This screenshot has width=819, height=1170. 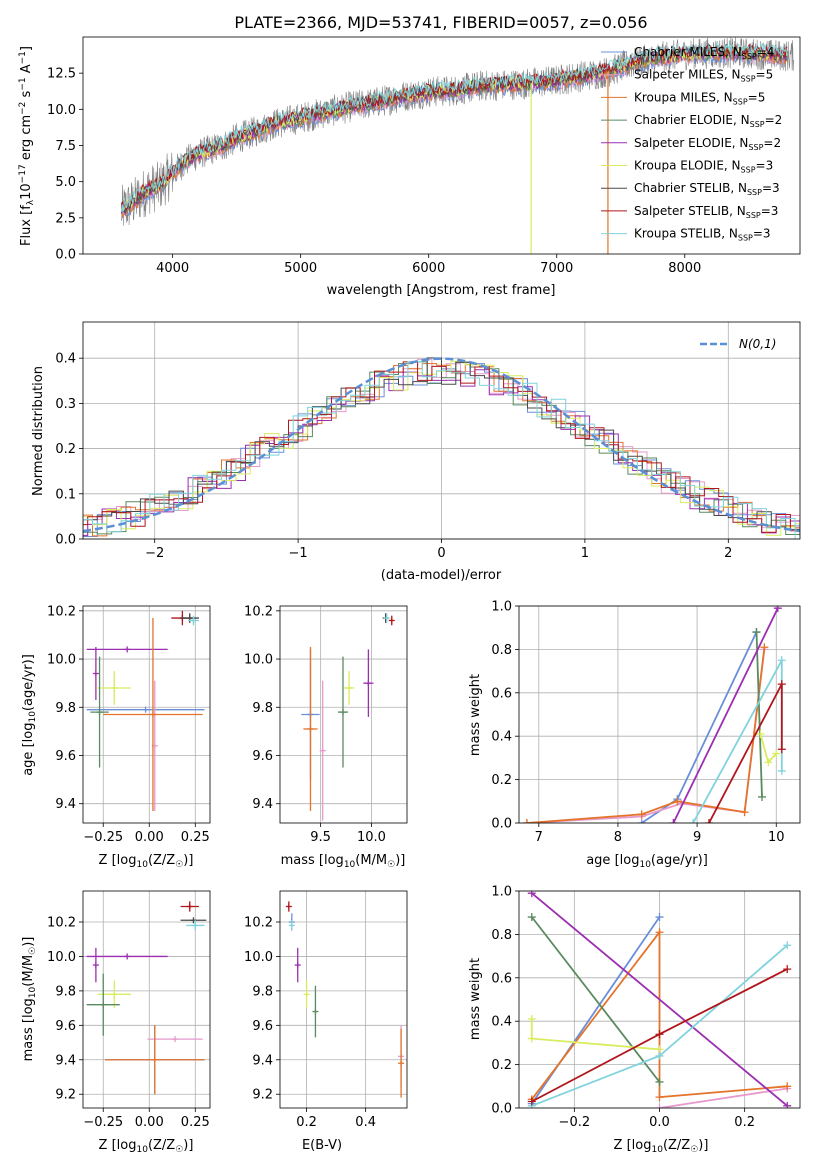 What do you see at coordinates (27, 146) in the screenshot?
I see `spectrum-ylabel: Flux [fλ10−17 erg cm−2 s−1 A−1]` at bounding box center [27, 146].